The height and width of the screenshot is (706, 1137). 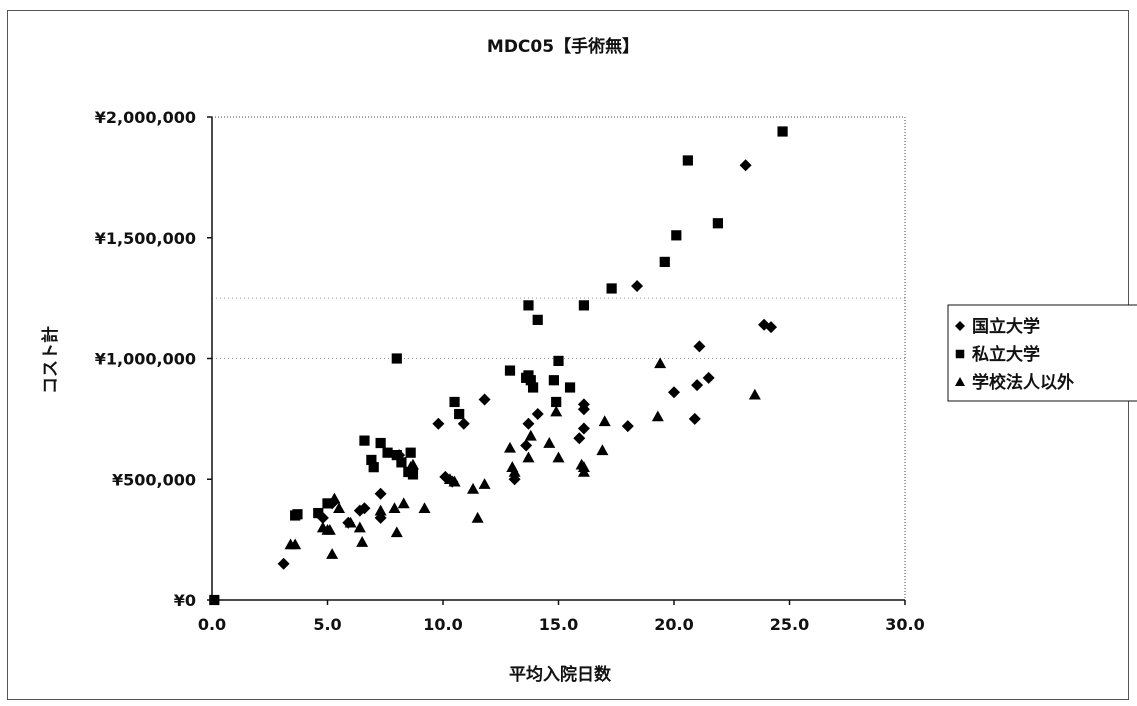 What do you see at coordinates (960, 326) in the screenshot?
I see `legend-marker-diamond` at bounding box center [960, 326].